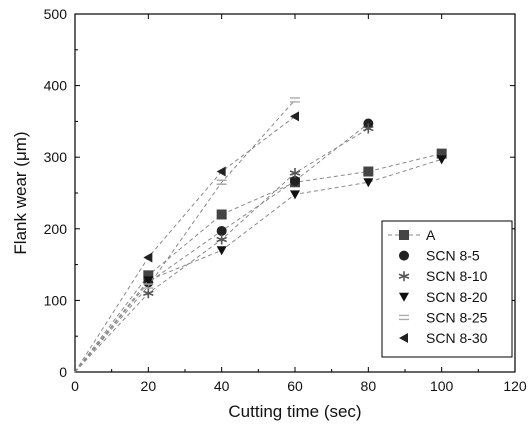  I want to click on y-tick-label: 400, so click(56, 86).